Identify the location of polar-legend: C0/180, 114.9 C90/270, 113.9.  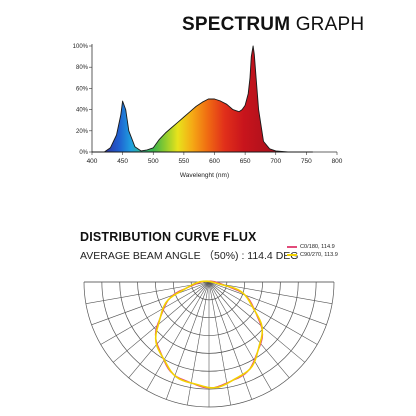
(312, 251).